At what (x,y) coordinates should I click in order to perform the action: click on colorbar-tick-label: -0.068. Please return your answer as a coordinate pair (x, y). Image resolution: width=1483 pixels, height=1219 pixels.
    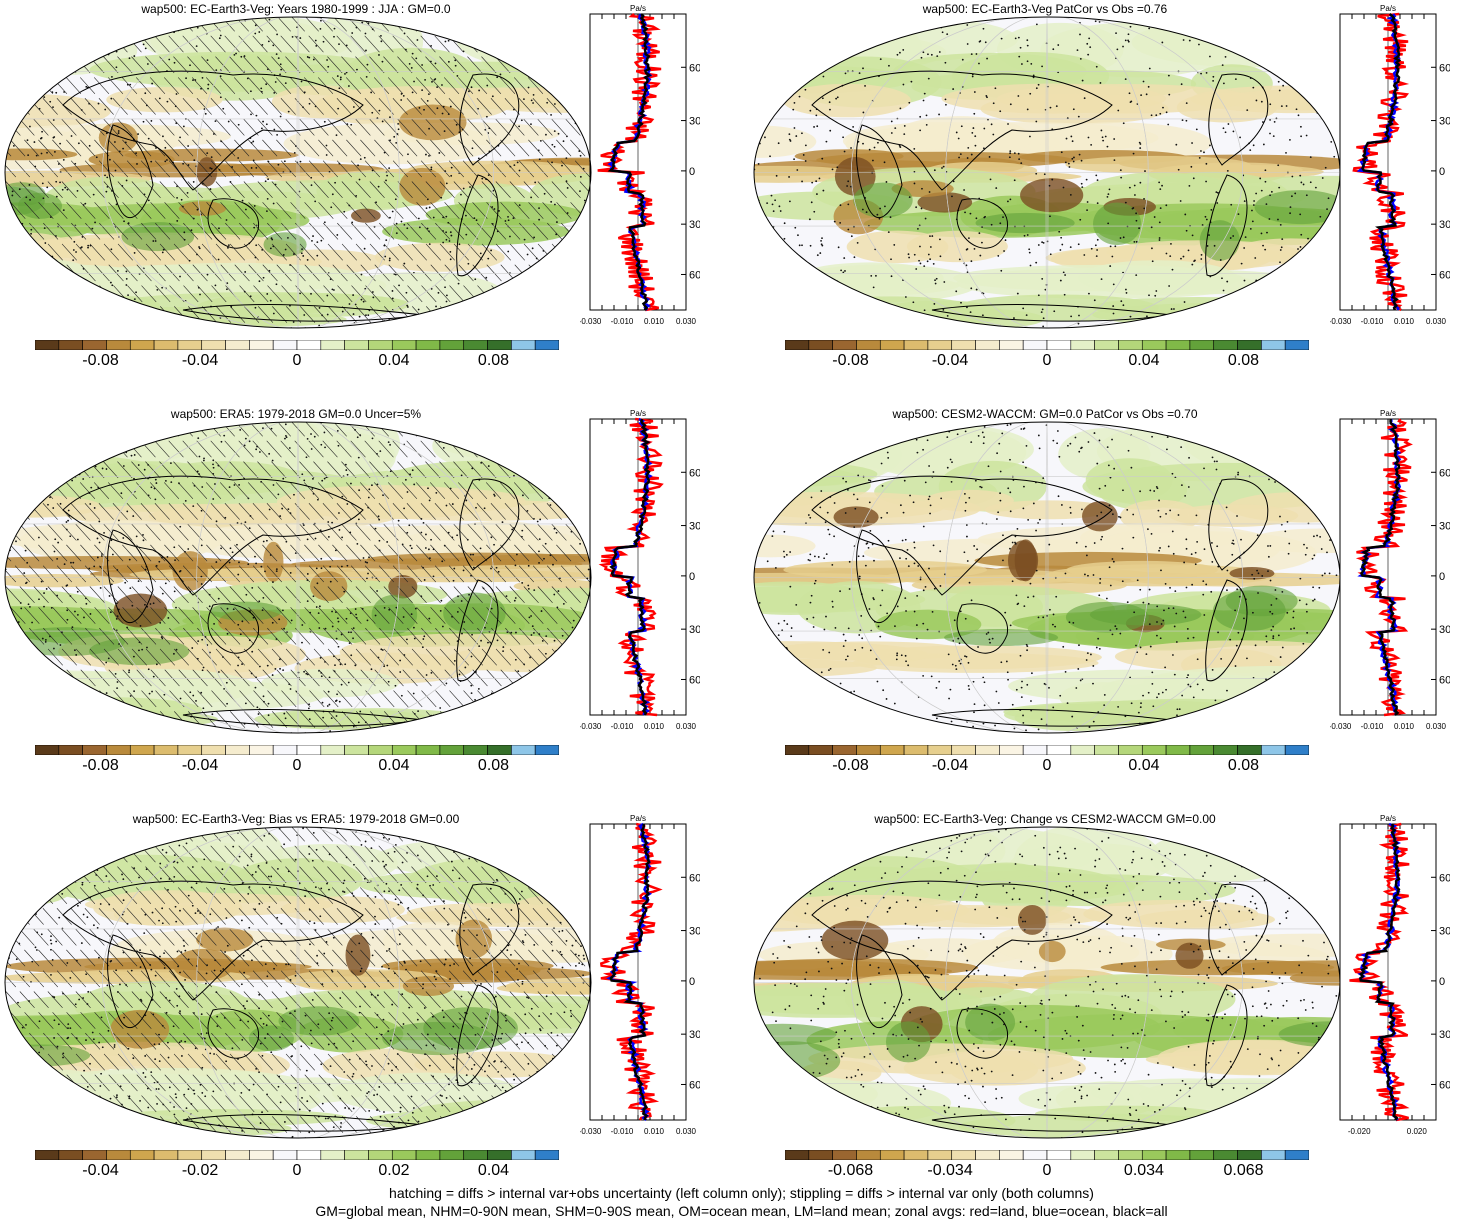
    Looking at the image, I should click on (850, 1171).